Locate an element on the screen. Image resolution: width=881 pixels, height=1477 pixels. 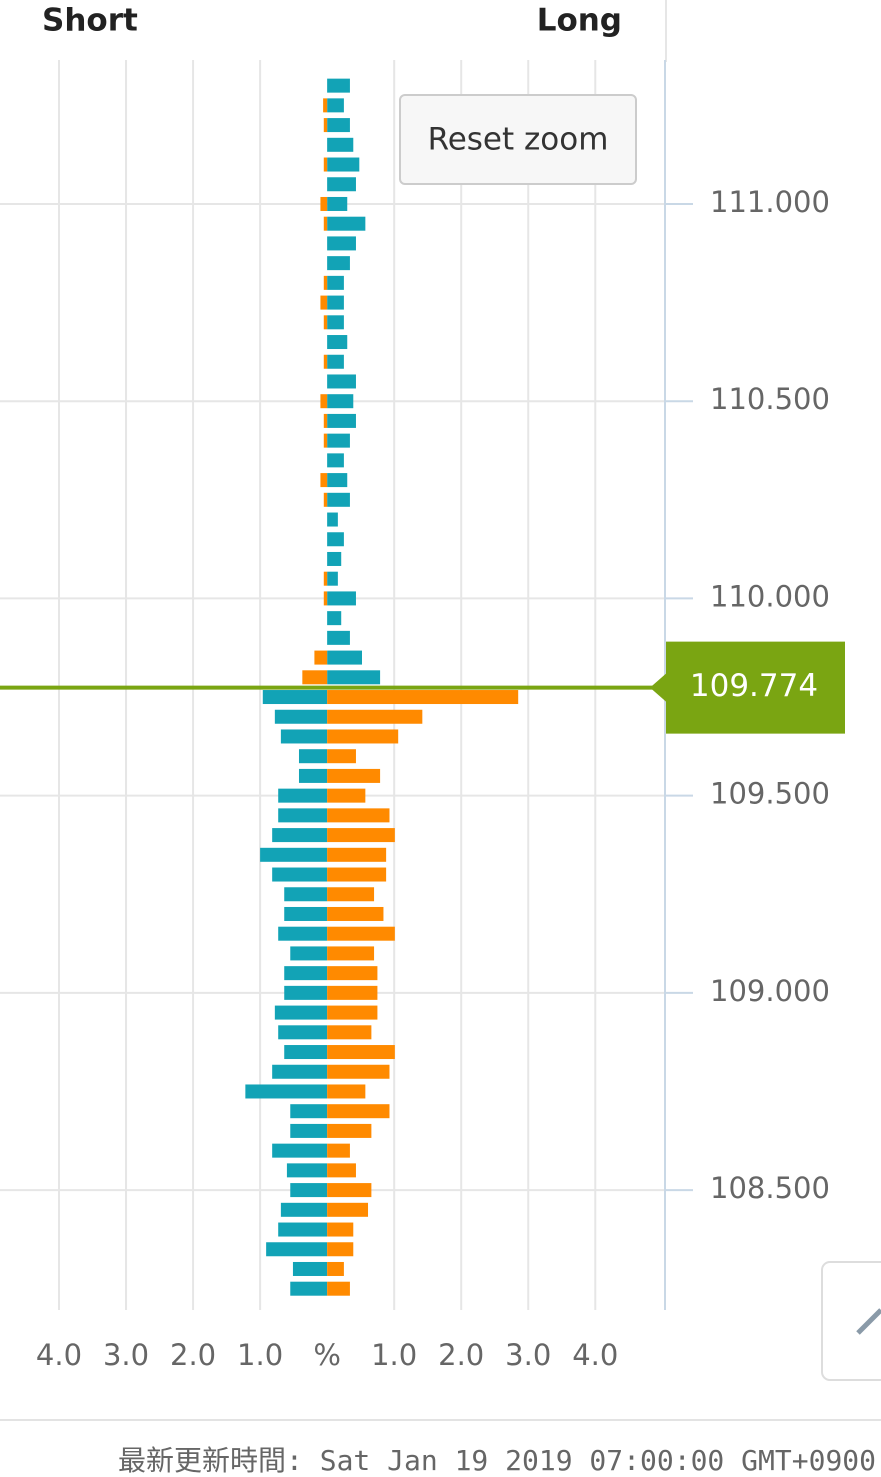
reset-zoom-button: Reset zoom is located at coordinates (518, 139).